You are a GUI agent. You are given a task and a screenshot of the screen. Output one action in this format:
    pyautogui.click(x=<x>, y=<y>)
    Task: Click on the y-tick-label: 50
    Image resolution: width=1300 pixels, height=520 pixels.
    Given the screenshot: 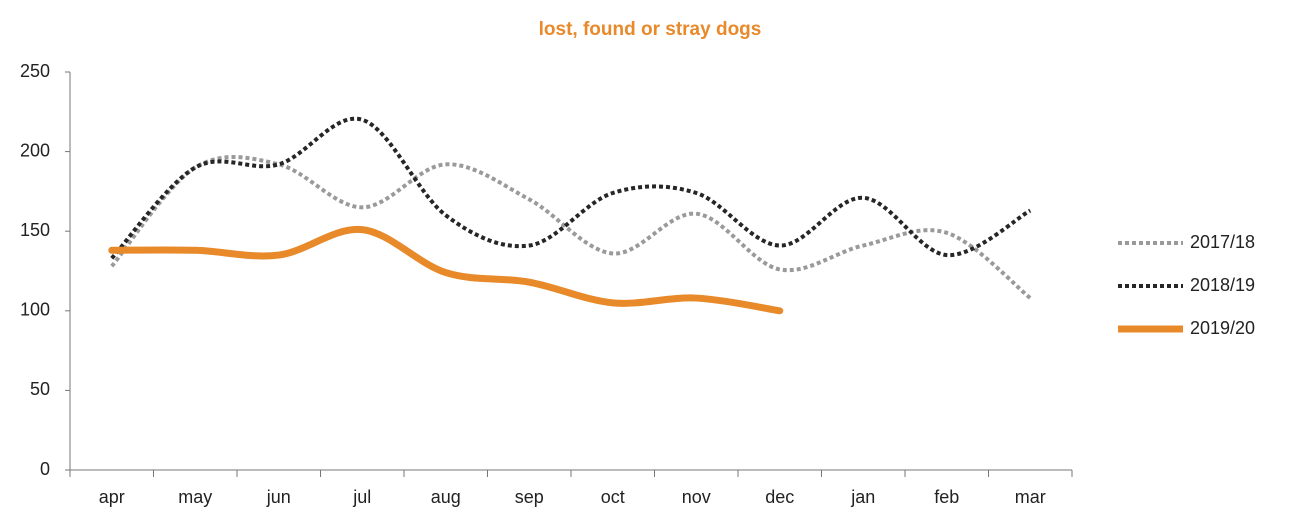 What is the action you would take?
    pyautogui.click(x=40, y=389)
    